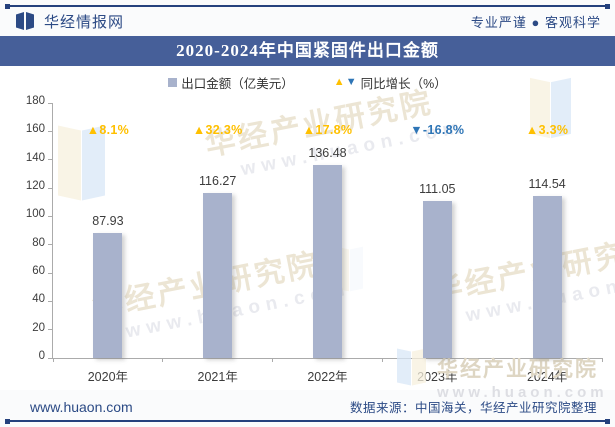 This screenshot has height=427, width=615. Describe the element at coordinates (35, 157) in the screenshot. I see `y-axis-tick-label: 140` at that location.